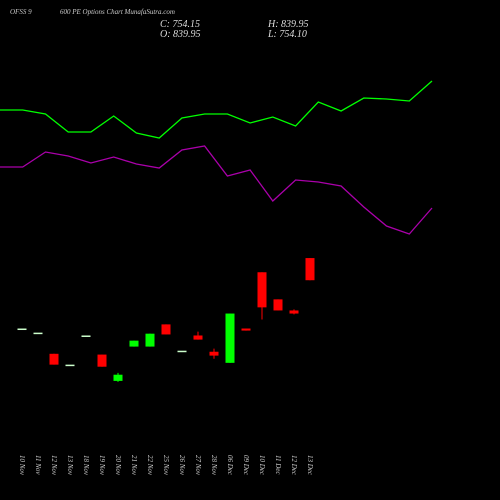 Image resolution: width=500 pixels, height=500 pixels. What do you see at coordinates (230, 465) in the screenshot?
I see `x-tick-label: 06 Dec` at bounding box center [230, 465].